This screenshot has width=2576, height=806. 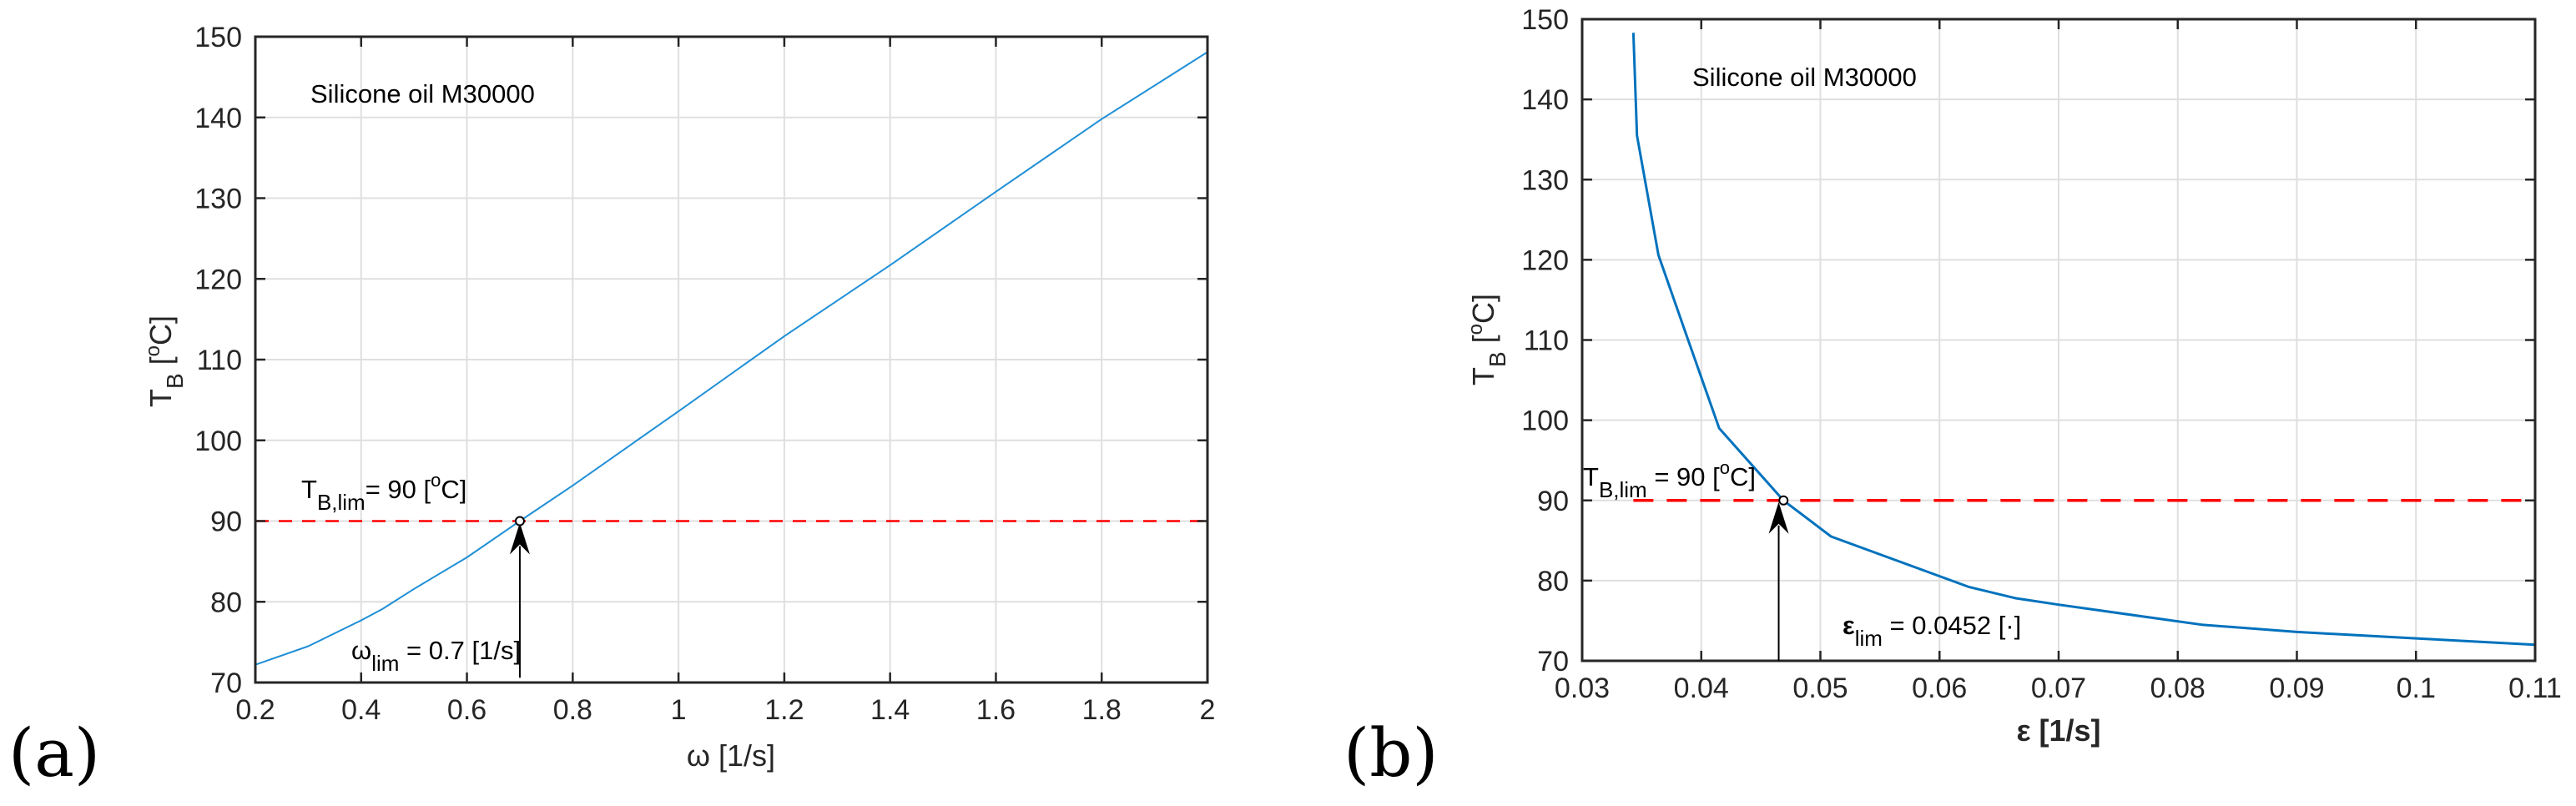 What do you see at coordinates (1932, 631) in the screenshot?
I see `chart-b-limit-epsilon-label: εlim = 0.0452 [·]` at bounding box center [1932, 631].